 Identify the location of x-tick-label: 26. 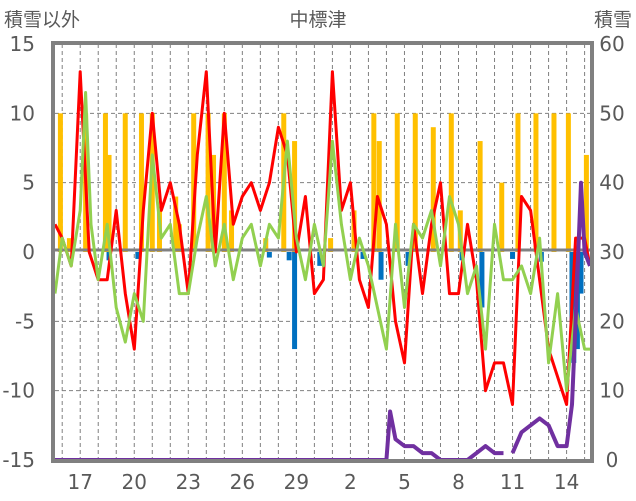
(242, 482).